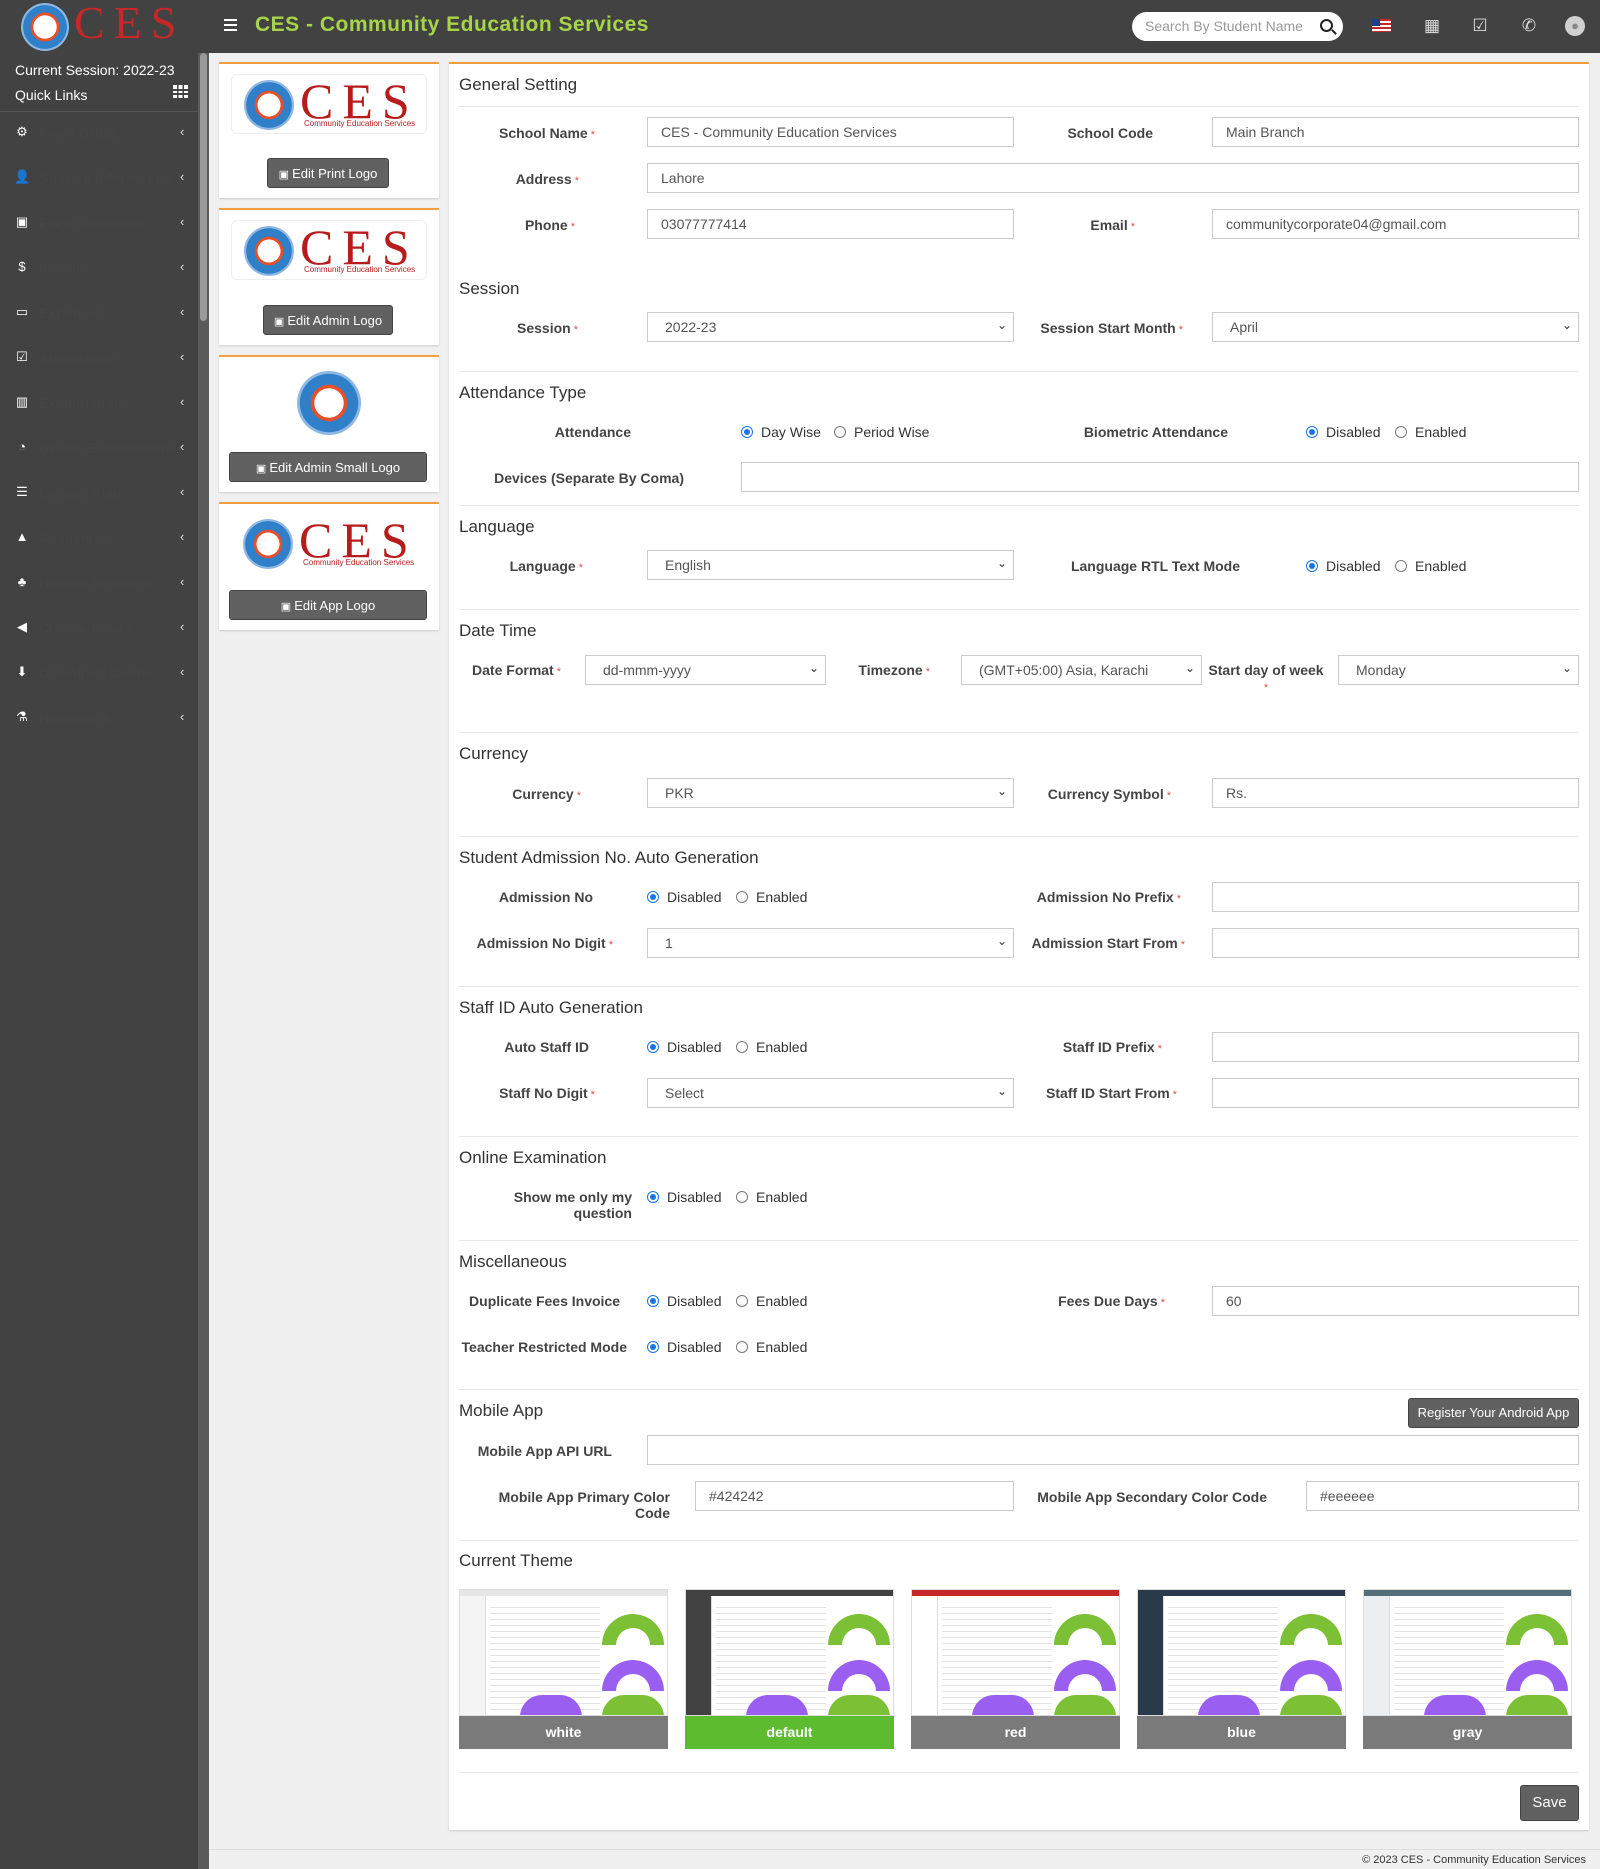 This screenshot has height=1869, width=1600. I want to click on period-wise-radio: Period Wise, so click(881, 432).